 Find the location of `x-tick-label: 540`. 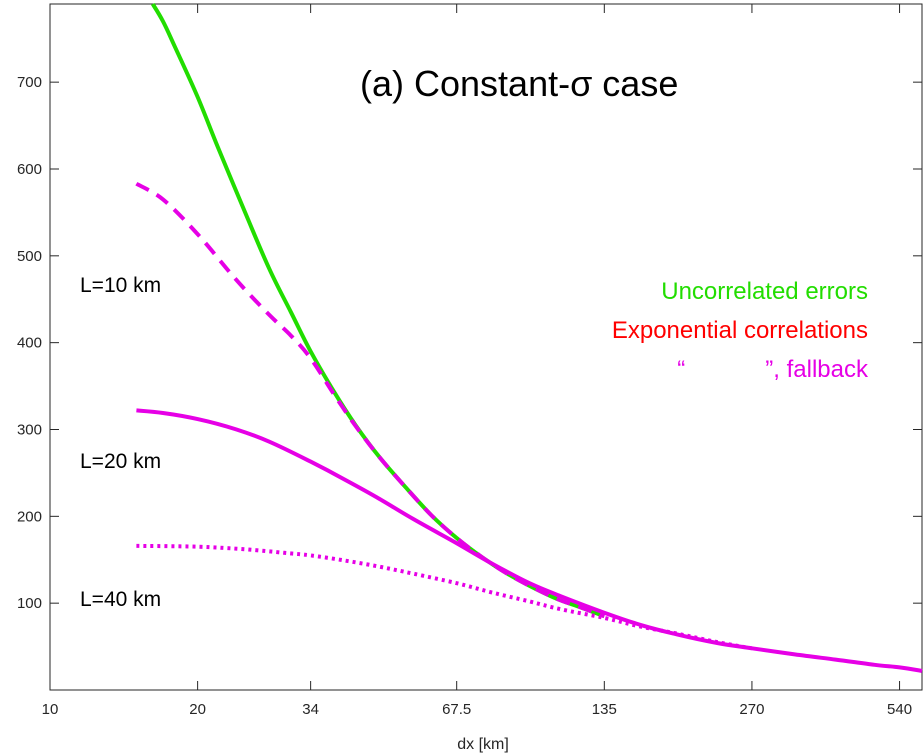

x-tick-label: 540 is located at coordinates (899, 709).